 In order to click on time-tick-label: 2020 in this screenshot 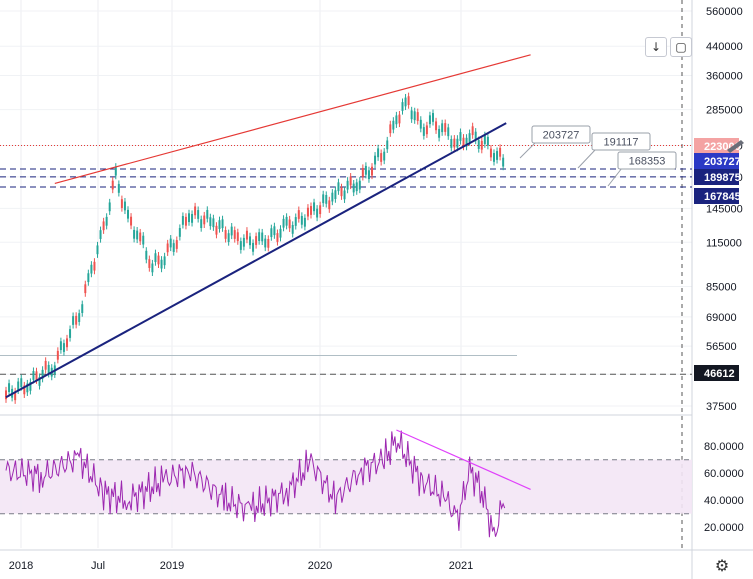, I will do `click(320, 566)`.